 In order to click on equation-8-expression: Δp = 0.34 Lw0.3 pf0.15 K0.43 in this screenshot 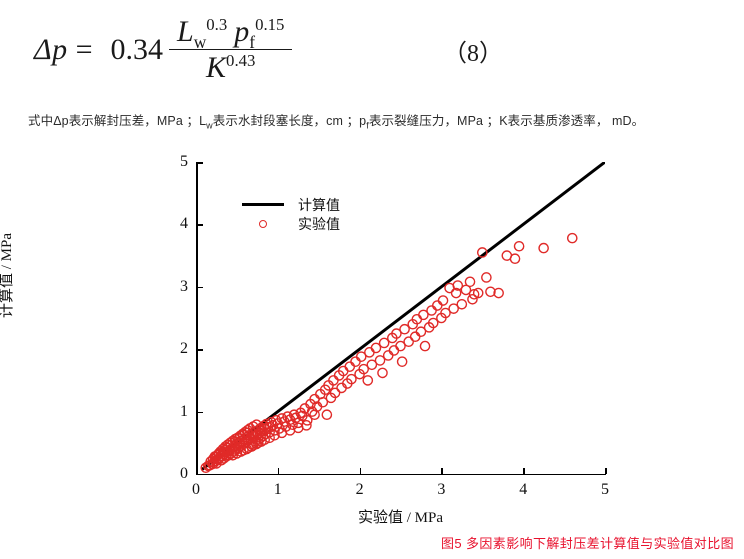, I will do `click(164, 50)`.